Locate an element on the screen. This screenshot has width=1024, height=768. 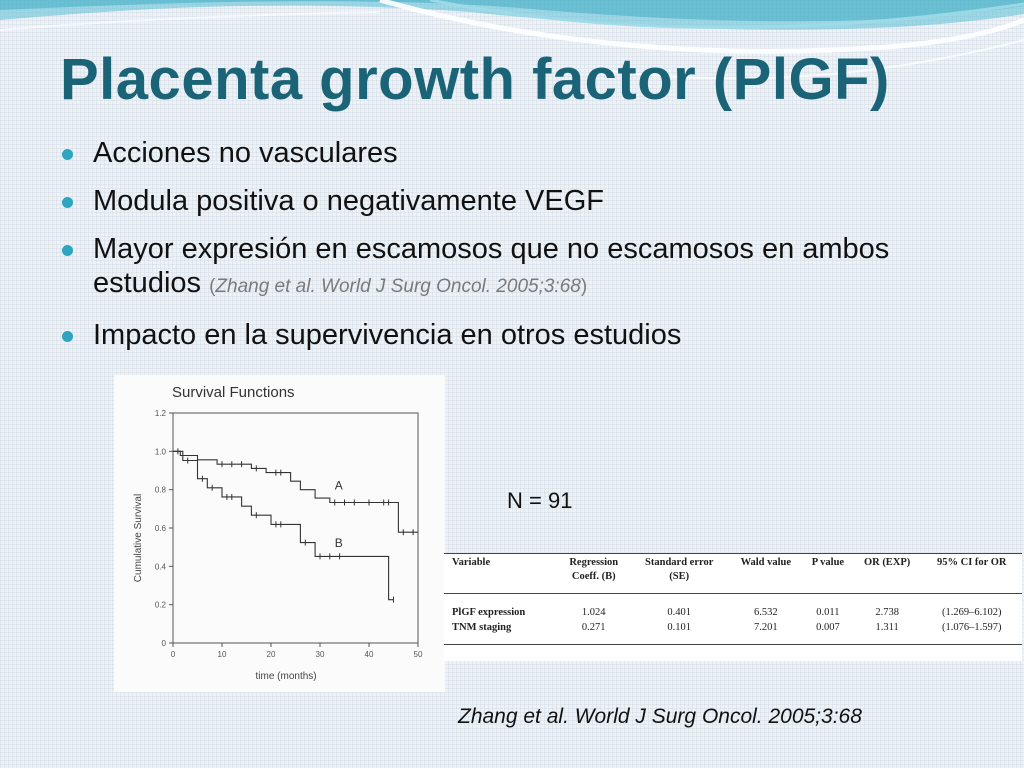
y-tick-label: 0.4 is located at coordinates (161, 566).